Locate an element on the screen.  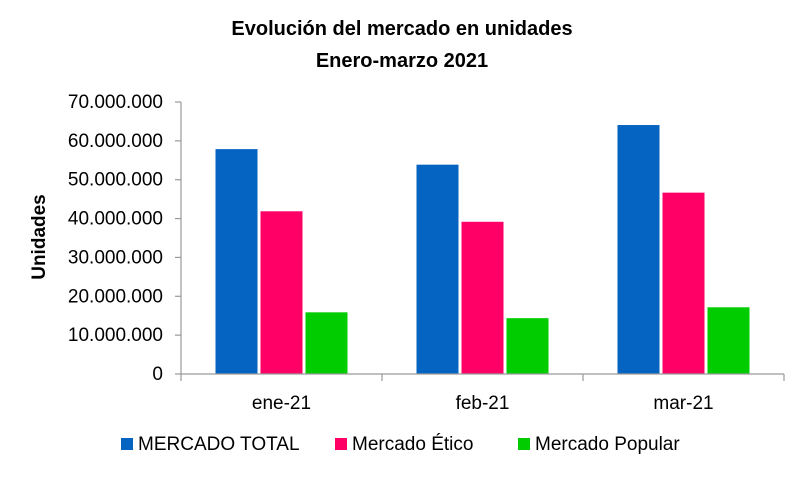
legend-label: MERCADO TOTAL is located at coordinates (219, 444).